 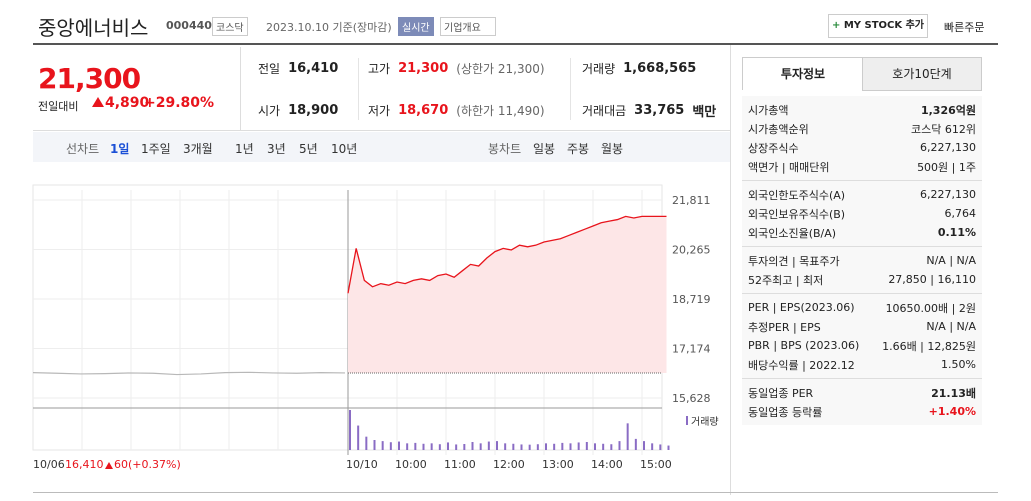 I want to click on stat-value: 16,410, so click(x=313, y=68).